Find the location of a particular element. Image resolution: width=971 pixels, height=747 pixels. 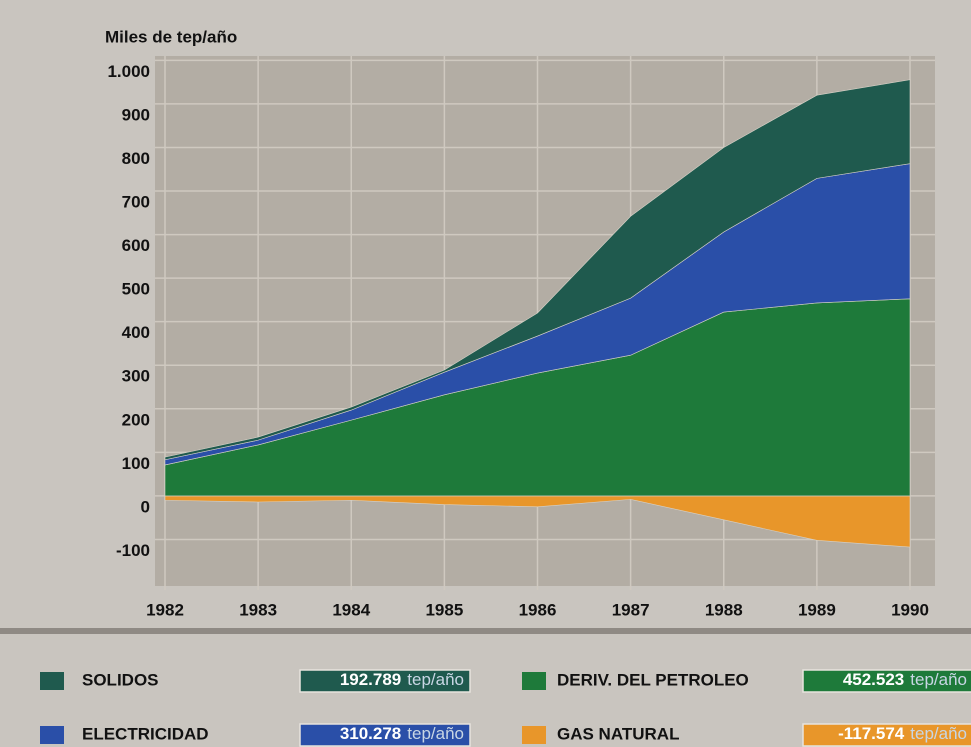

legend-value: -117.574 tep/año is located at coordinates (902, 733).